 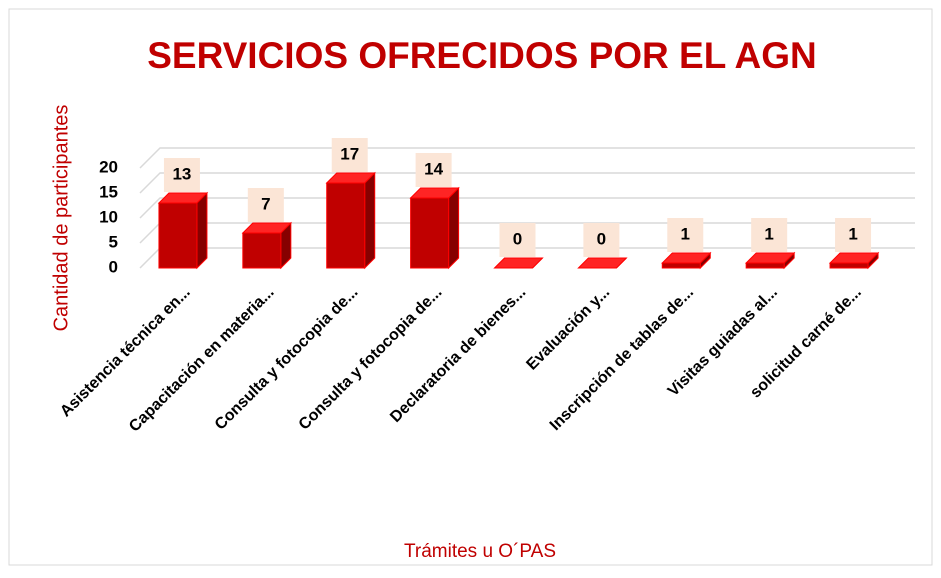 I want to click on y-tick-label: 20, so click(x=108, y=166).